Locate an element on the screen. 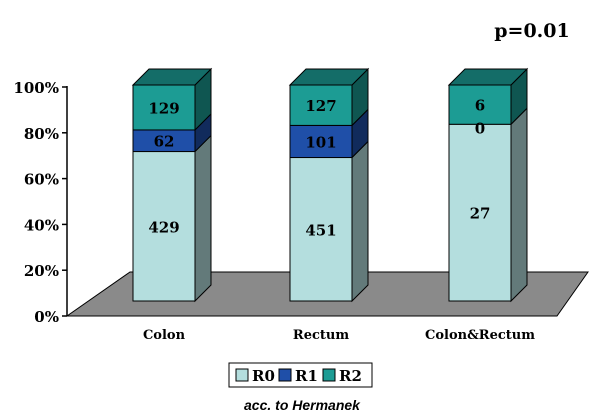  y-axis: 0% 20% 40% 60% 80% 100% is located at coordinates (40, 202).